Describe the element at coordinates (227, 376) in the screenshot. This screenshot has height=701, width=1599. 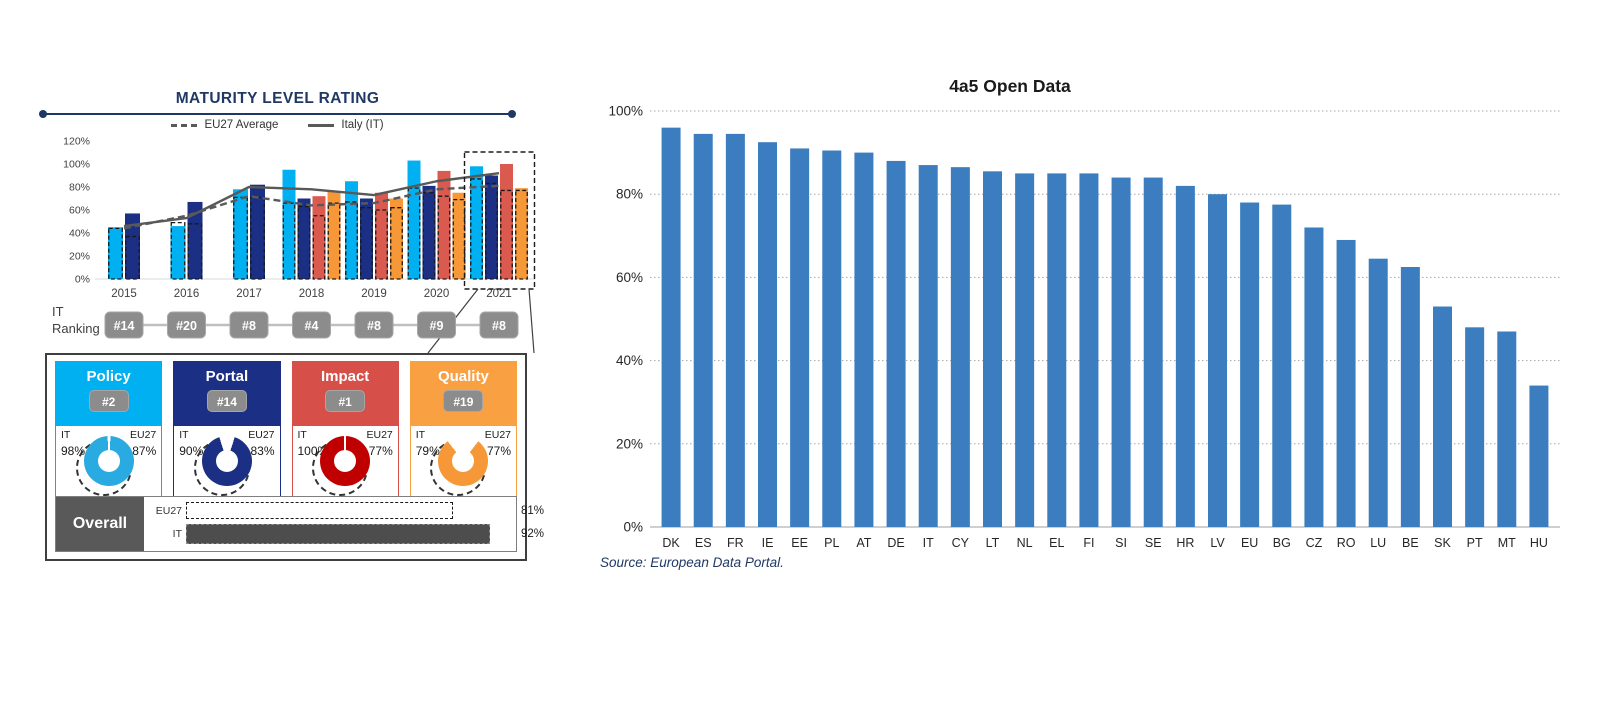
I see `card-portal-title: Portal` at that location.